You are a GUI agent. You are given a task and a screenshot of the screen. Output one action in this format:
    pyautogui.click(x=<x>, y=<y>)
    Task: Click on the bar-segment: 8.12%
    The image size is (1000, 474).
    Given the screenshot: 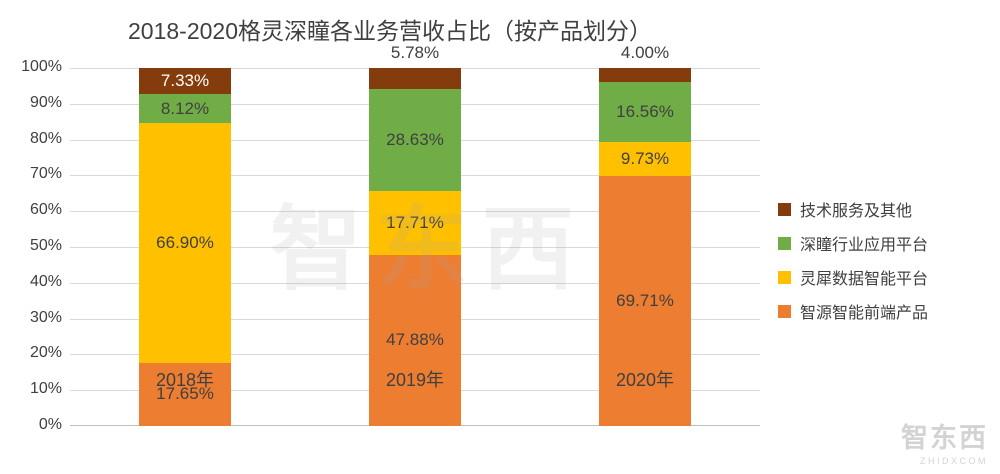 What is the action you would take?
    pyautogui.click(x=185, y=109)
    